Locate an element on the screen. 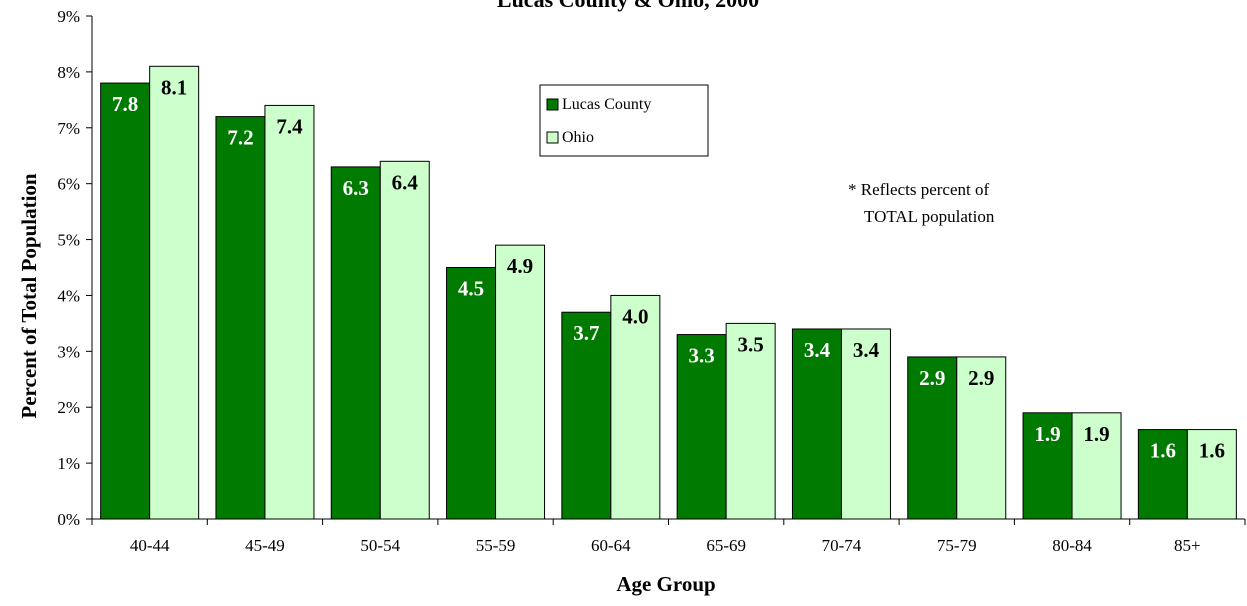 This screenshot has height=606, width=1247. legend-swatch-lucas-county is located at coordinates (552, 104).